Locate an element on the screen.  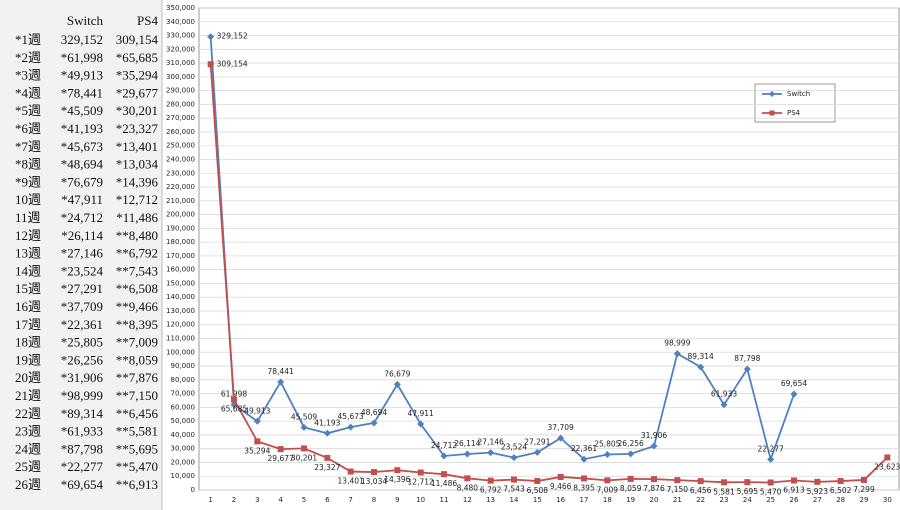
y-tick-label: 170,000 is located at coordinates (180, 256).